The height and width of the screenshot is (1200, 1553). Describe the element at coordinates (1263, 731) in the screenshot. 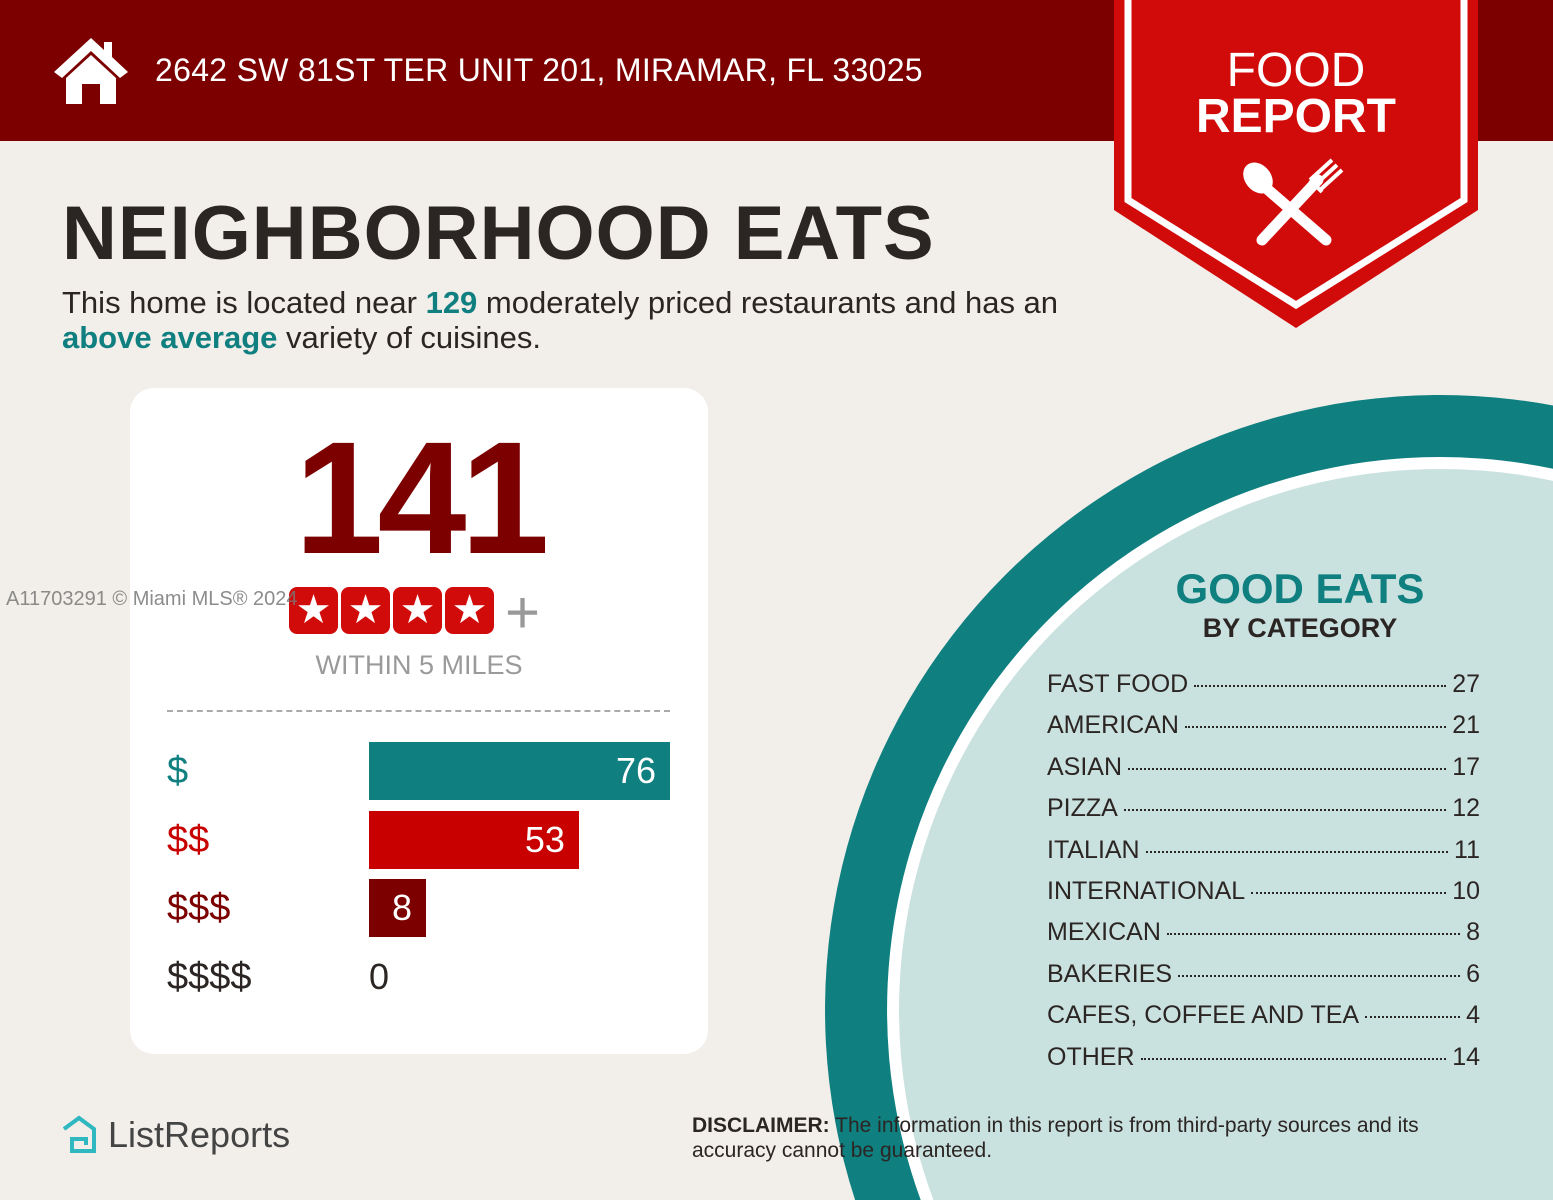

I see `category-row: AMERICAN 21` at that location.